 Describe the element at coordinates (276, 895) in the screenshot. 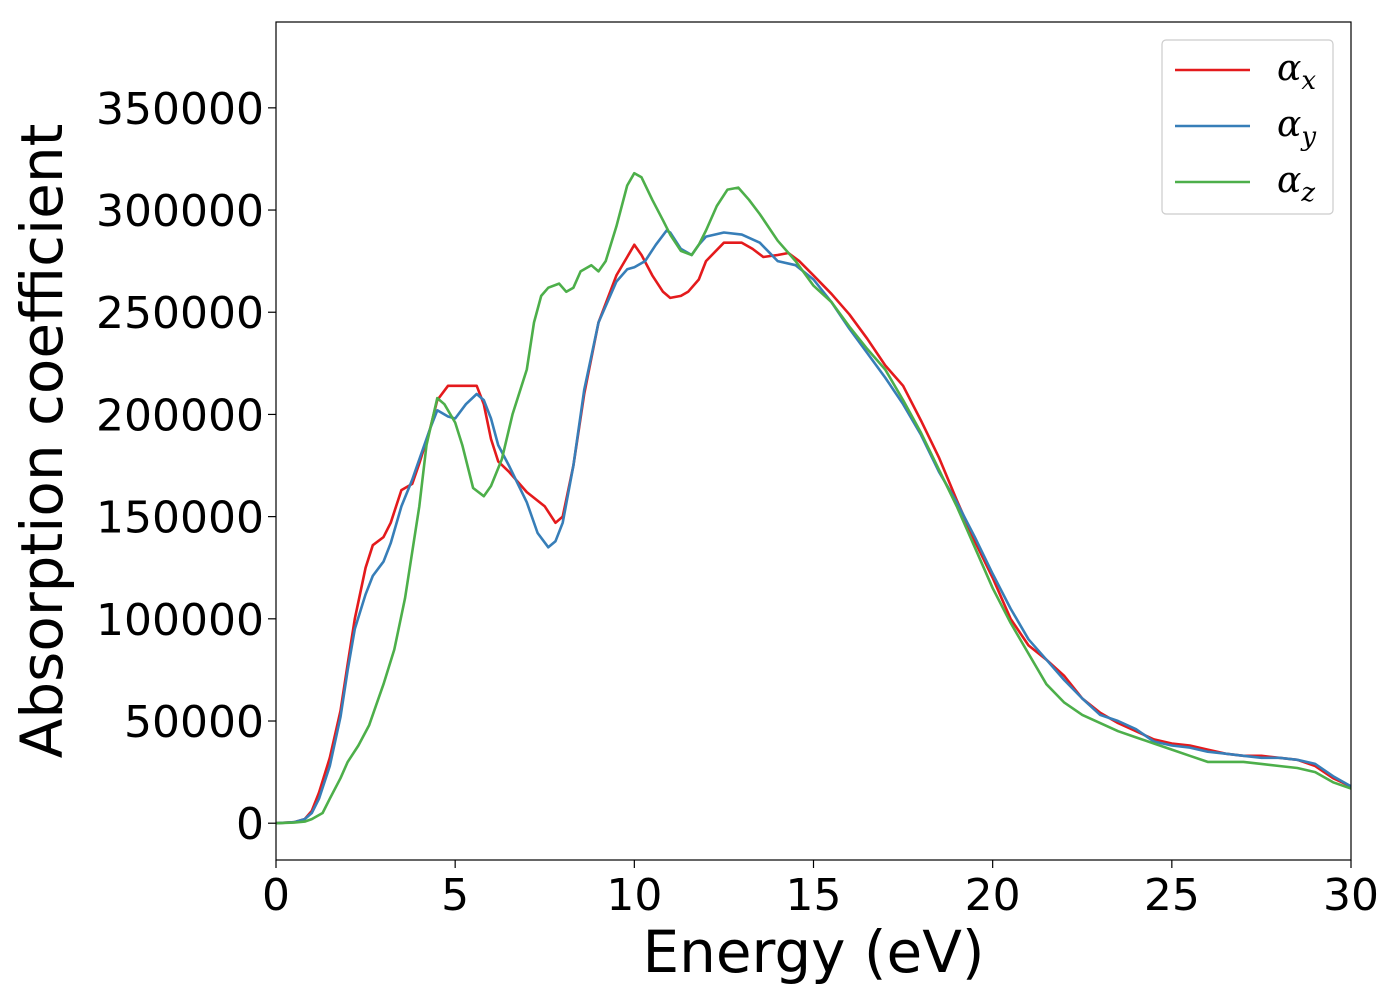

I see `x-tick-label: 0` at that location.